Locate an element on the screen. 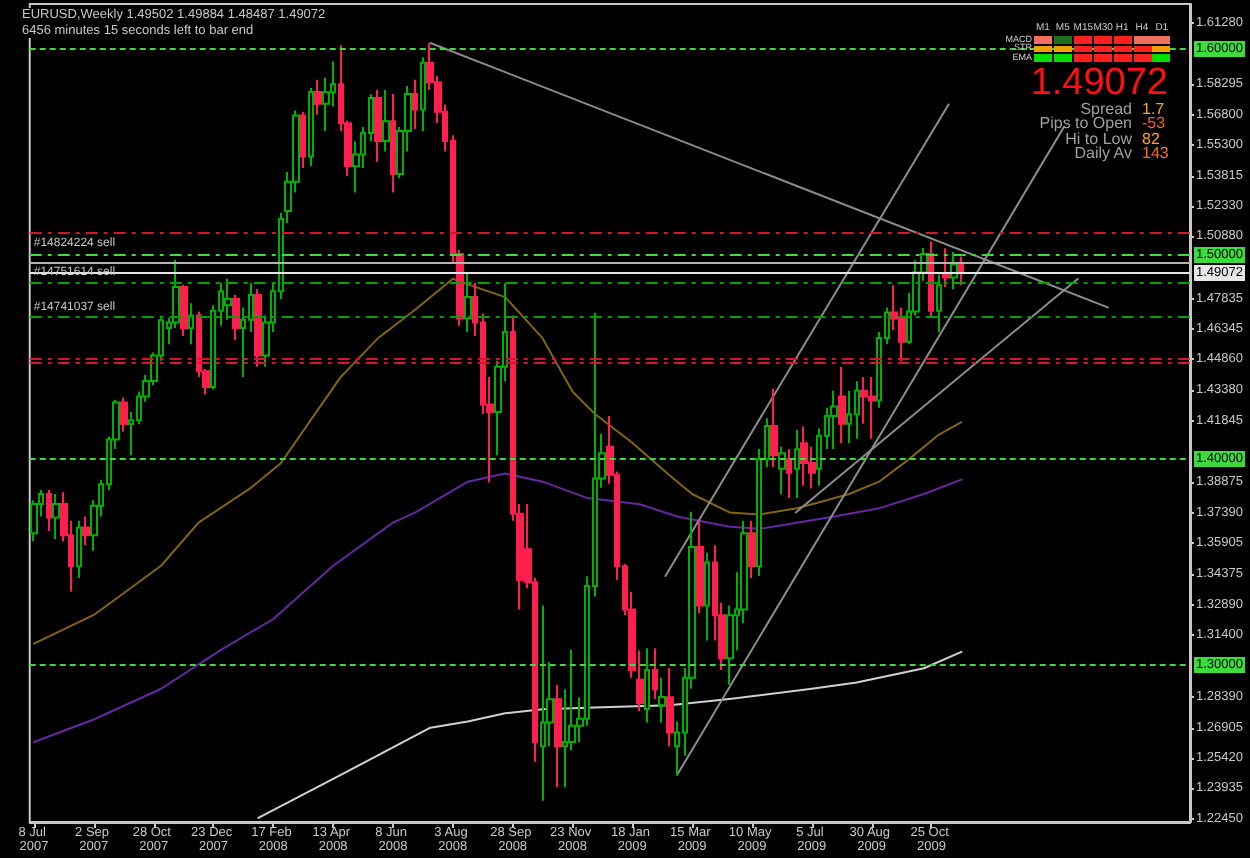 This screenshot has height=858, width=1250. annotation: Daily Av is located at coordinates (1103, 153).